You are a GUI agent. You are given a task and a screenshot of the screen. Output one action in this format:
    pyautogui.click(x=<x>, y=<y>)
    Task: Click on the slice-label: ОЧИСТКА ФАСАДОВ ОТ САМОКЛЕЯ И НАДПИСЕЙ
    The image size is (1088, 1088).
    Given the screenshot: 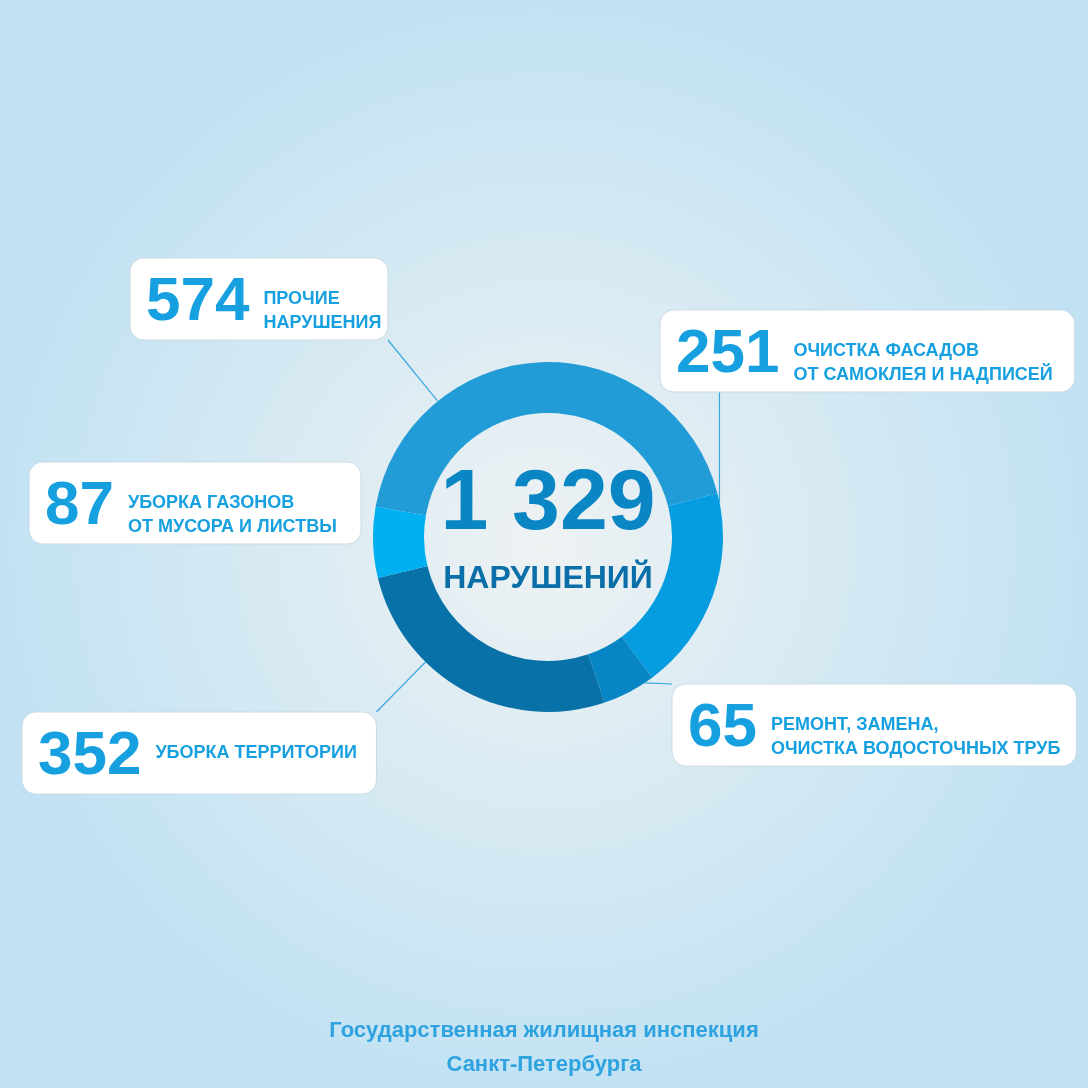 What is the action you would take?
    pyautogui.click(x=923, y=362)
    